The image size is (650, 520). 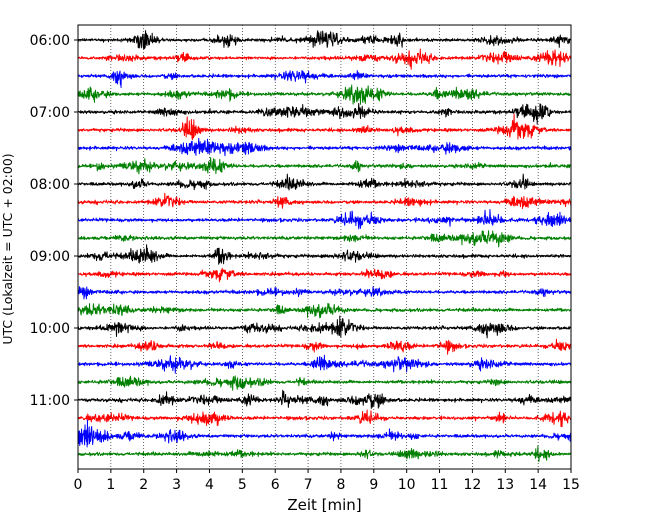 What do you see at coordinates (275, 485) in the screenshot?
I see `x-tick-label: 6` at bounding box center [275, 485].